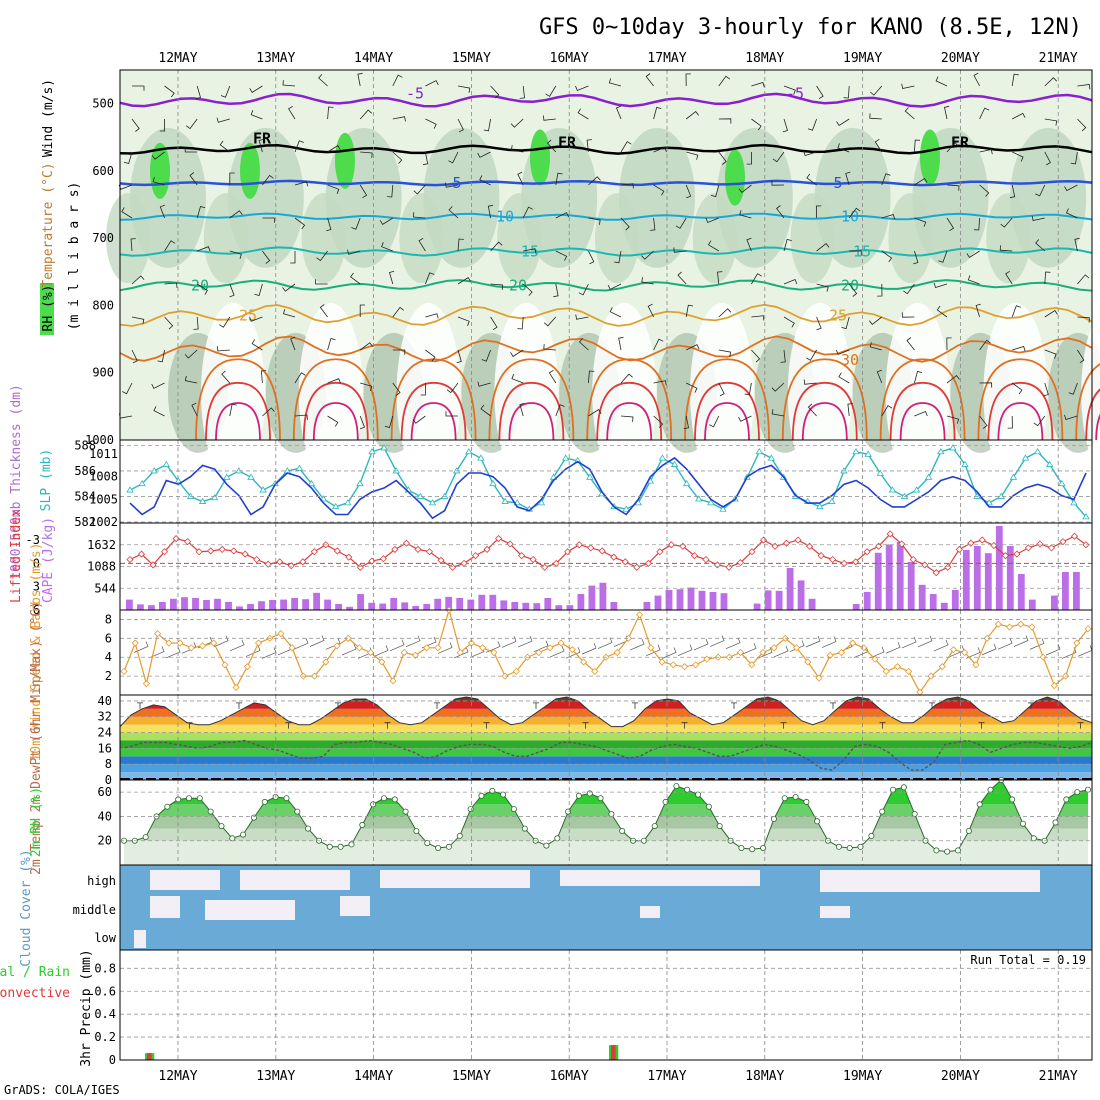 This screenshot has width=1100, height=1100. Describe the element at coordinates (666, 58) in the screenshot. I see `date-top-17MAY: 17MAY` at that location.